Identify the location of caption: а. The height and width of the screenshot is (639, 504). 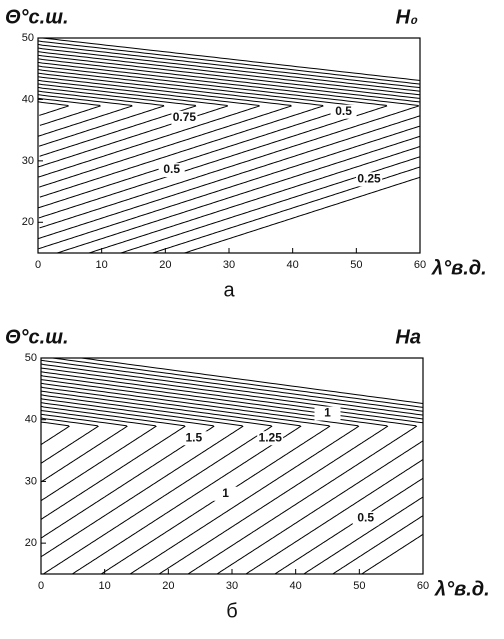
(229, 290).